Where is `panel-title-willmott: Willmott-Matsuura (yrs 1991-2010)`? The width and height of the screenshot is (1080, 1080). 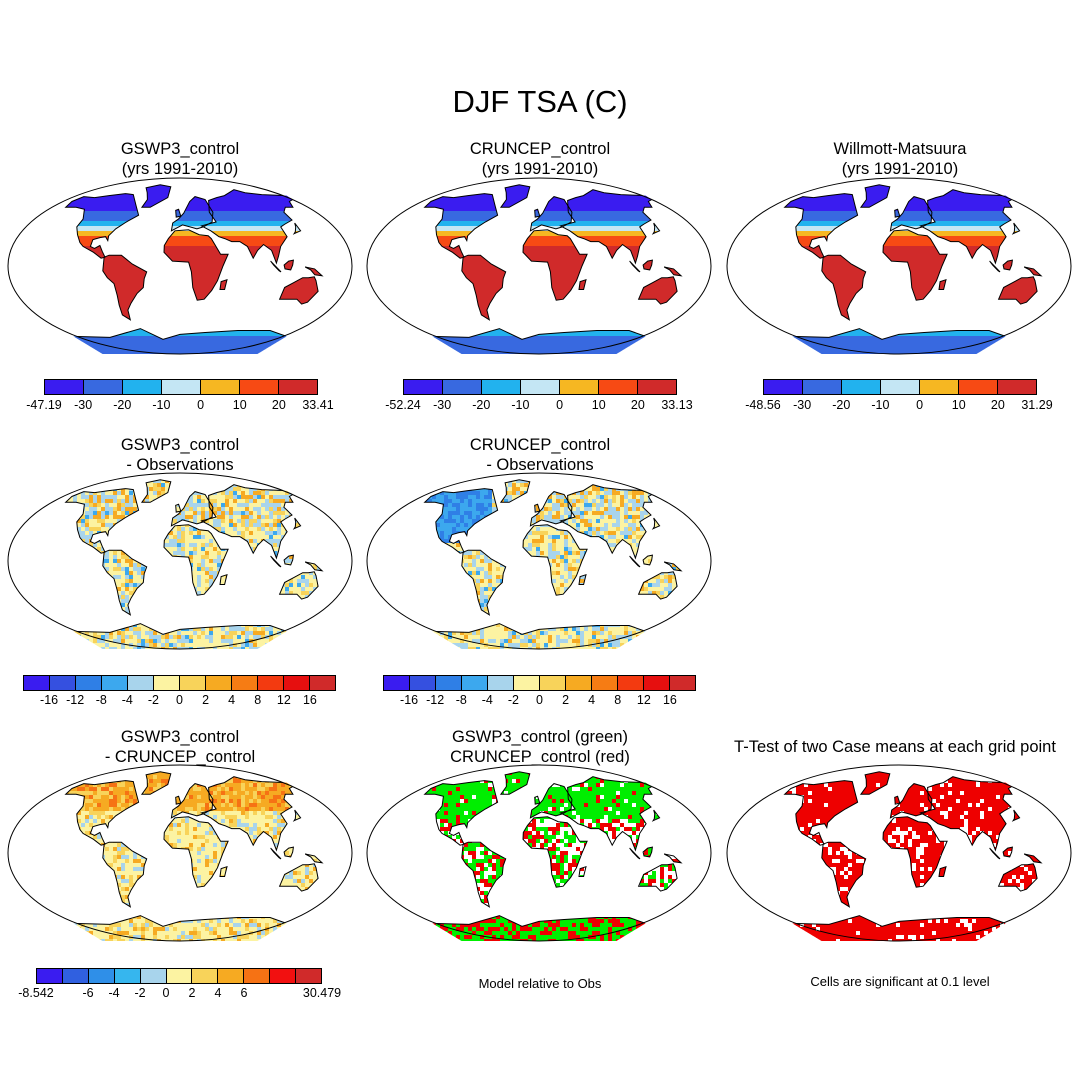 panel-title-willmott: Willmott-Matsuura (yrs 1991-2010) is located at coordinates (900, 159).